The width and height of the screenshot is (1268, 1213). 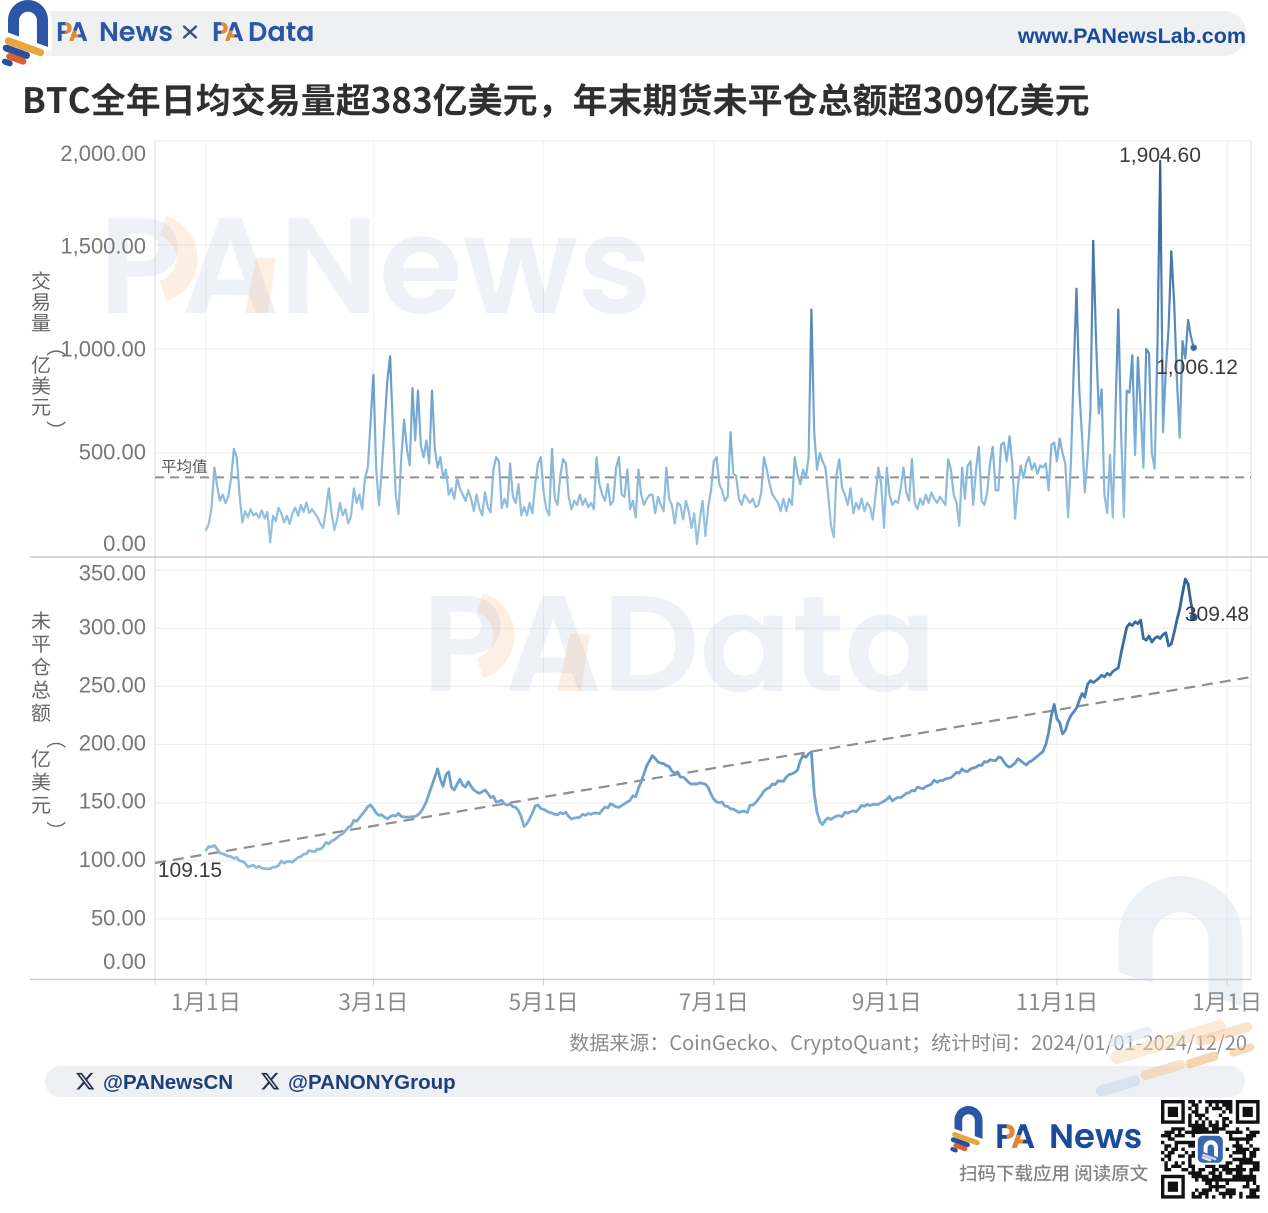 What do you see at coordinates (112, 627) in the screenshot?
I see `svg-text: 300.00` at bounding box center [112, 627].